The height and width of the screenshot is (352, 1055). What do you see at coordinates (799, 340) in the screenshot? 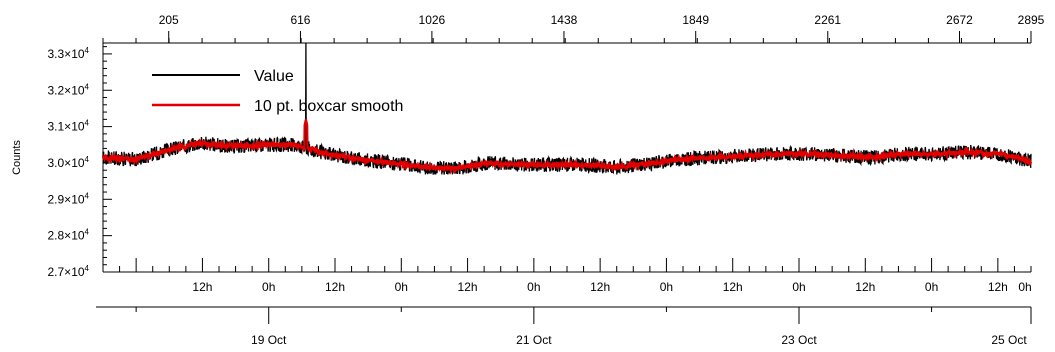
I see `date-axis-label: 23 Oct` at bounding box center [799, 340].